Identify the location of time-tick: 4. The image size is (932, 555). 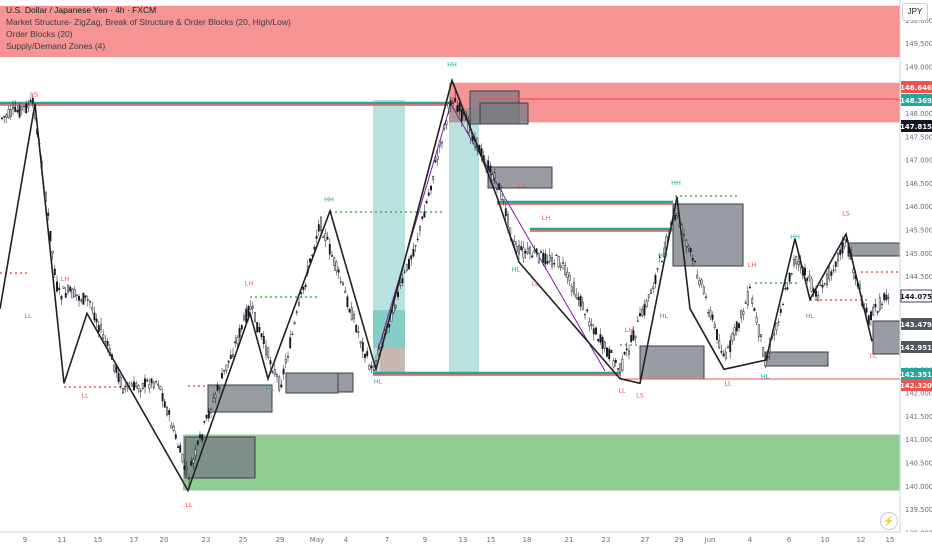
(750, 540).